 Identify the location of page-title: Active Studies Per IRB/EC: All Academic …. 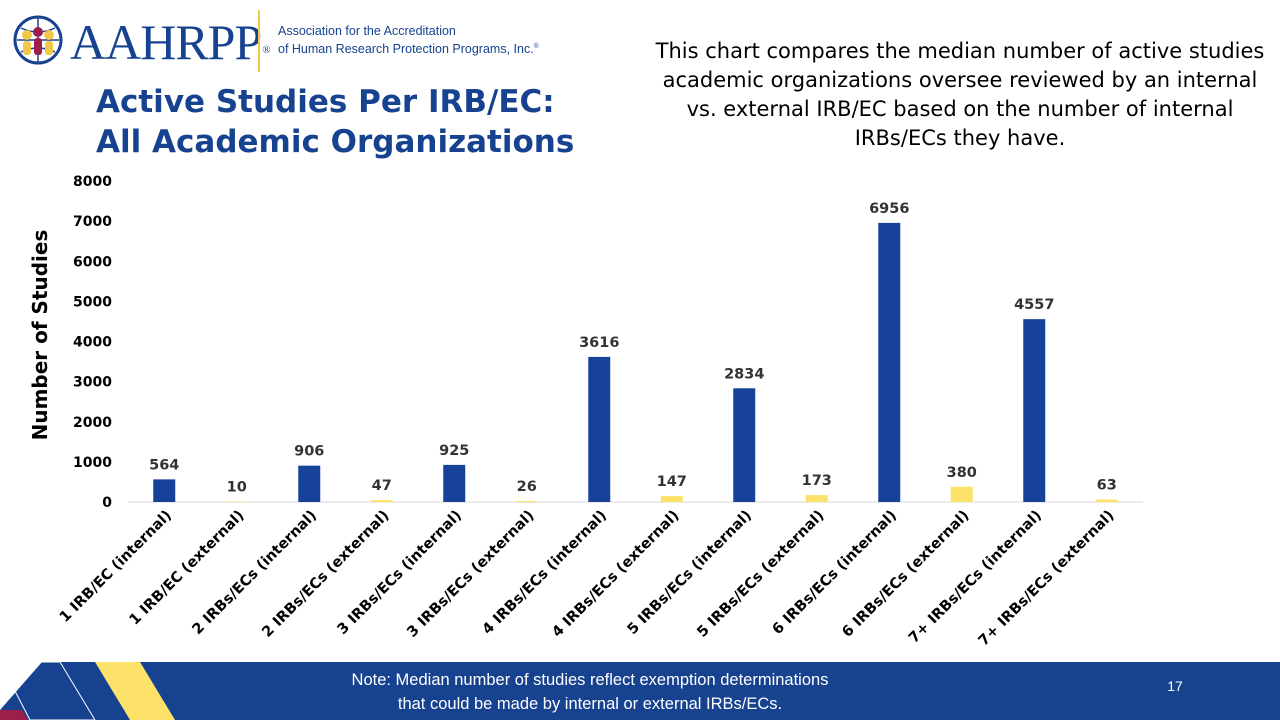
(346, 122).